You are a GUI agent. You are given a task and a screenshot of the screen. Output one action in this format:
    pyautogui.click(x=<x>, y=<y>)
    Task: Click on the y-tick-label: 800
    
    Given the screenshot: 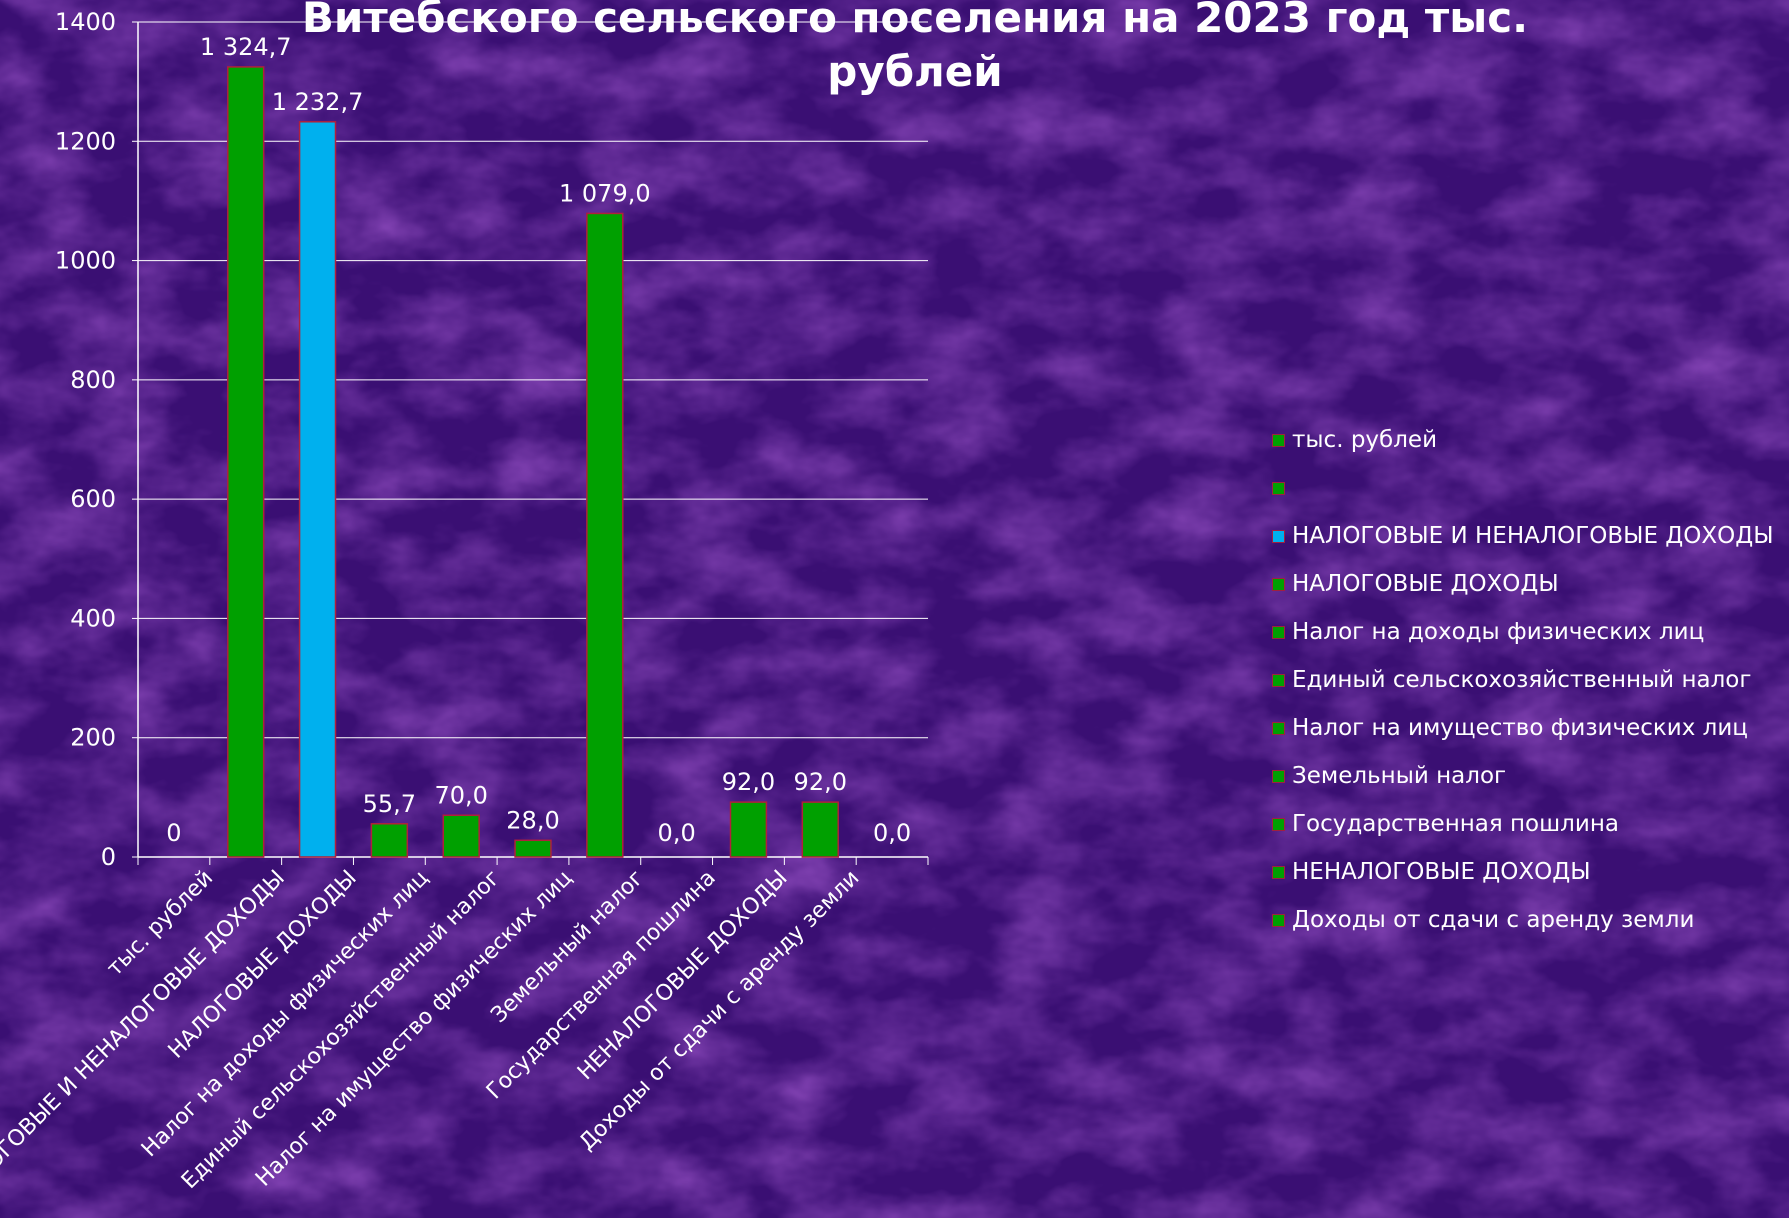 What is the action you would take?
    pyautogui.click(x=93, y=380)
    